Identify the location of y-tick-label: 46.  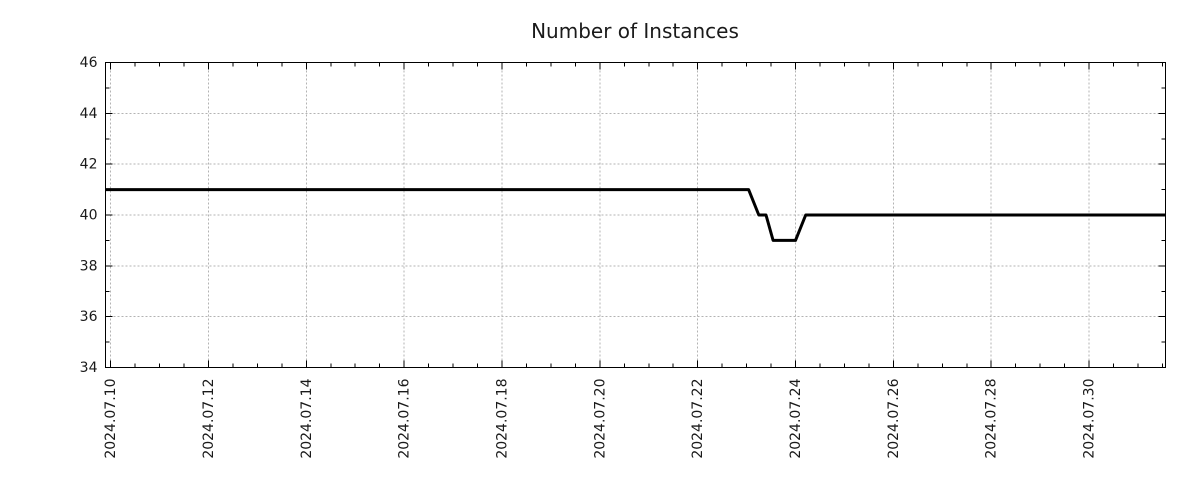
(89, 63).